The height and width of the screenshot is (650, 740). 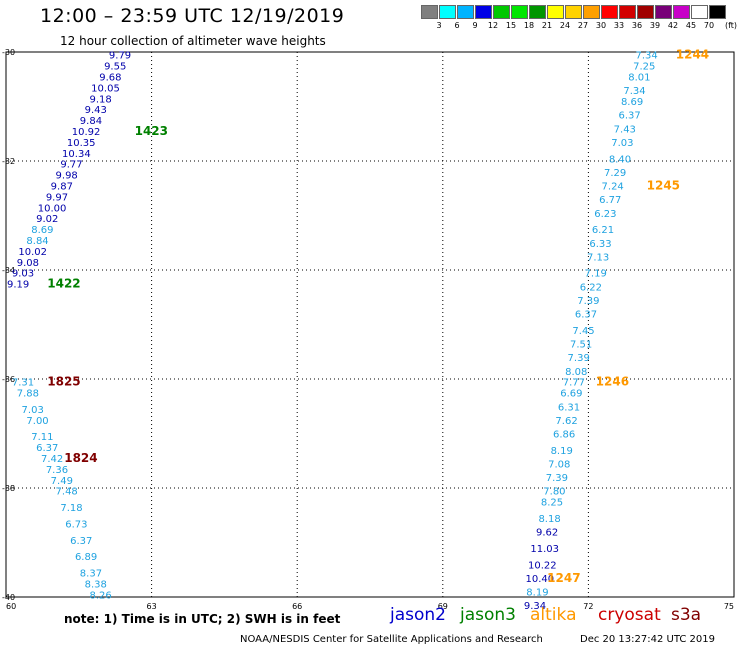 What do you see at coordinates (8, 597) in the screenshot?
I see `latitude-tick-label: -40` at bounding box center [8, 597].